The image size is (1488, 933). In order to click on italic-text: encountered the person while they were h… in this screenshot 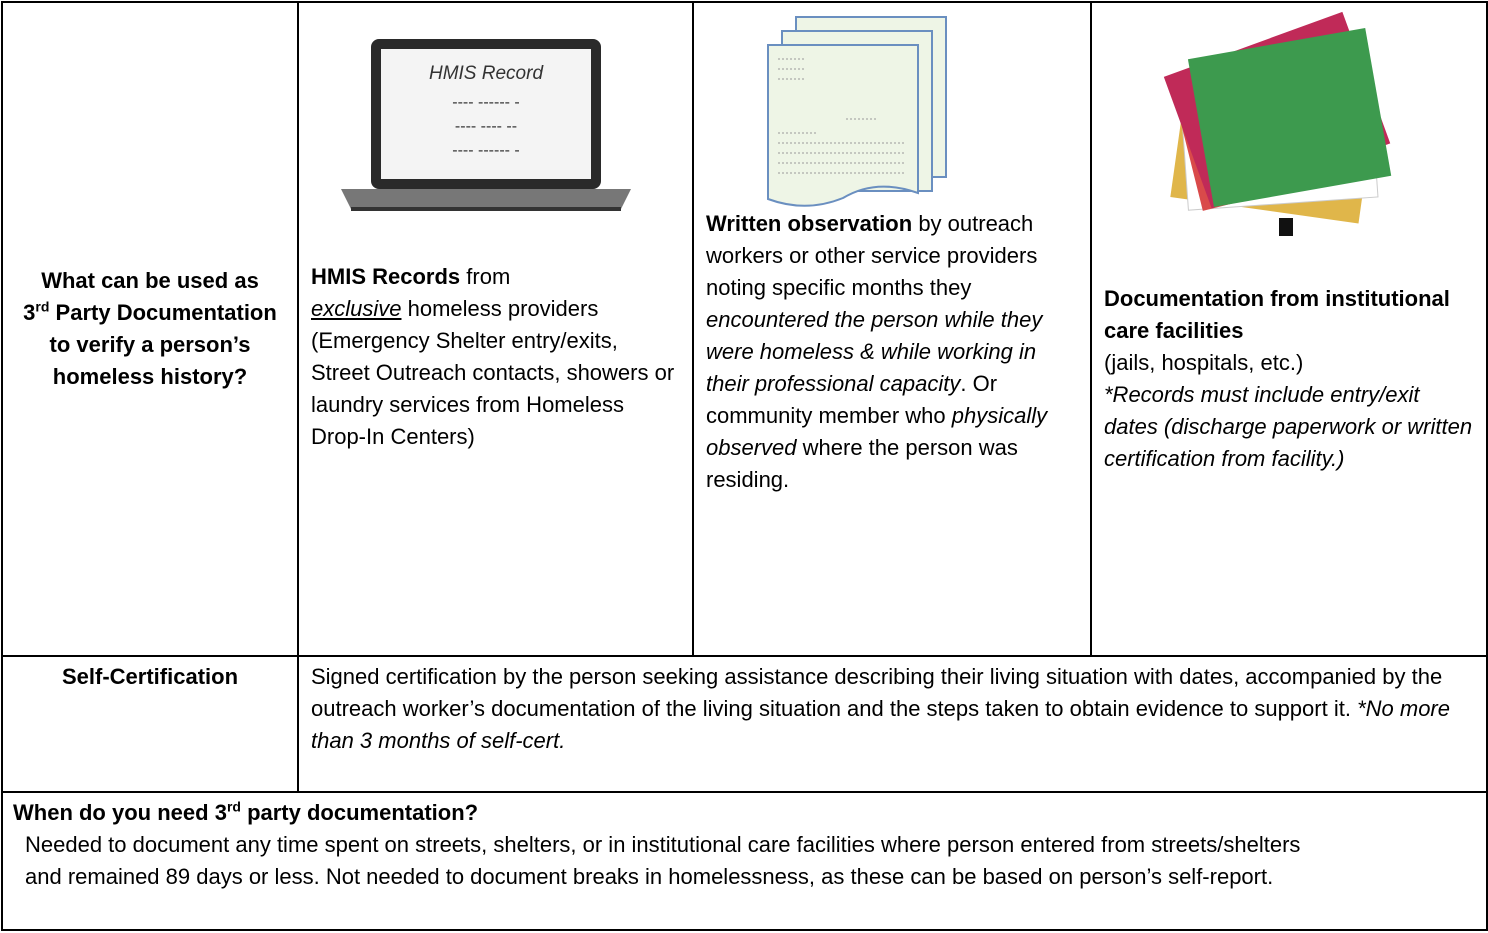, I will do `click(874, 351)`.